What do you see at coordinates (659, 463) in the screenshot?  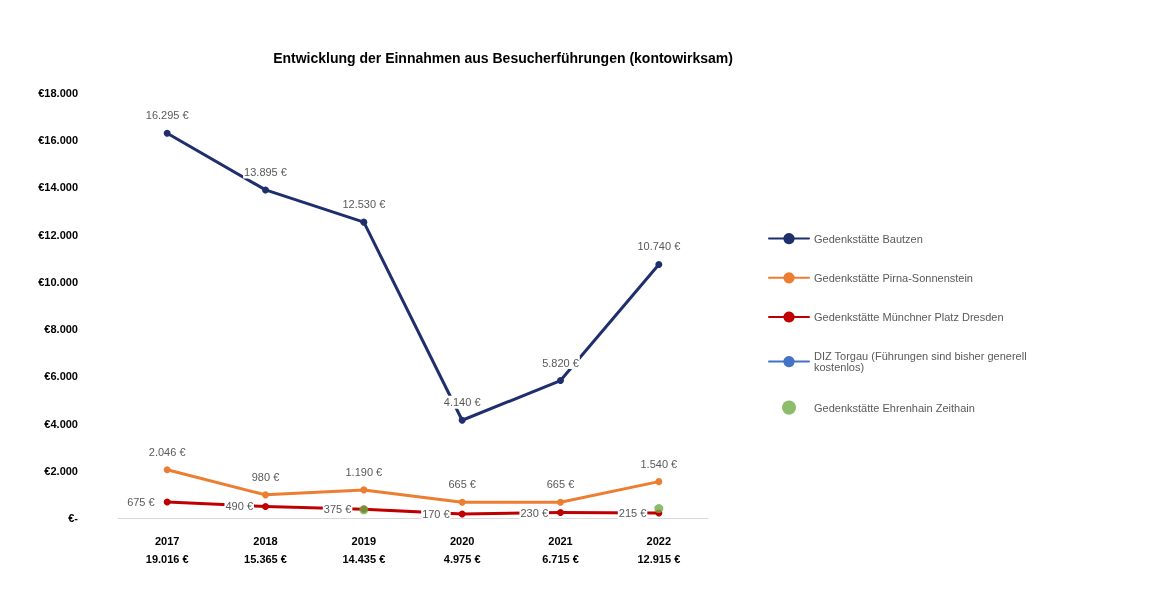 I see `data-label: 1.540 €` at bounding box center [659, 463].